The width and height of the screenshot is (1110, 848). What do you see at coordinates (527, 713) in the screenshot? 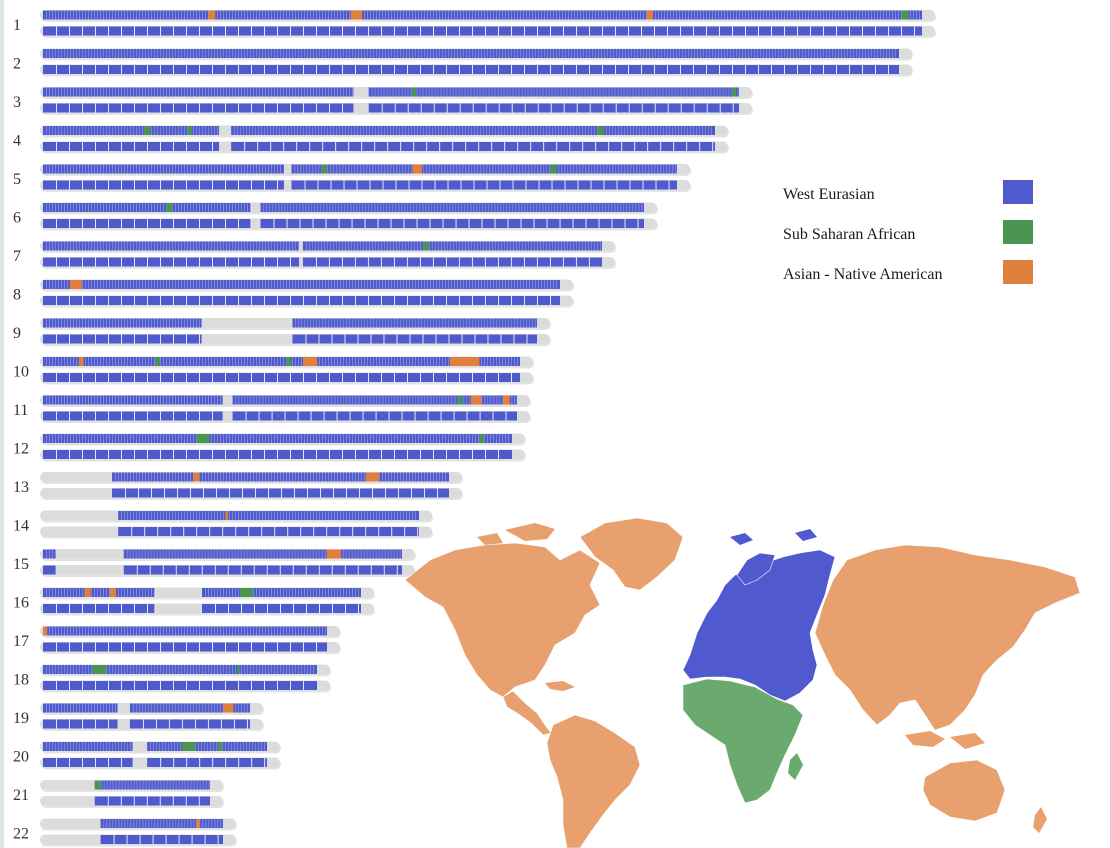
I see `map-central-america` at bounding box center [527, 713].